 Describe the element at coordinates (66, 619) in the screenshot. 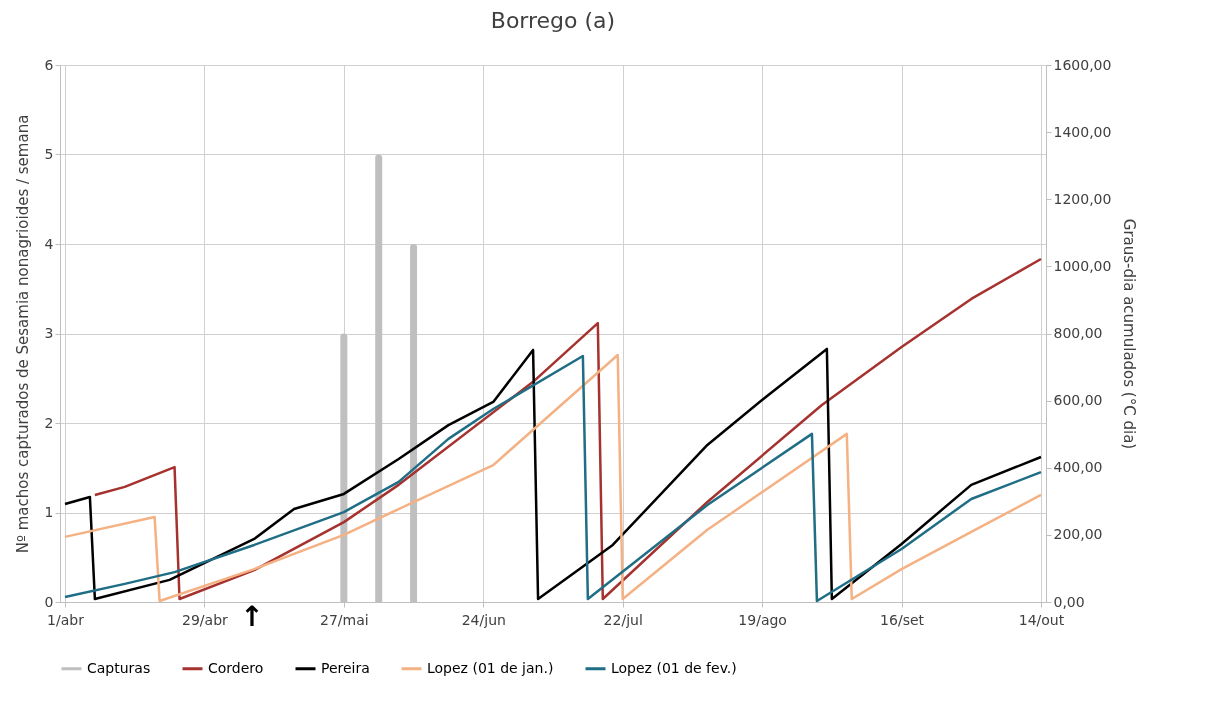

I see `x-tick-label: 1/abr` at that location.